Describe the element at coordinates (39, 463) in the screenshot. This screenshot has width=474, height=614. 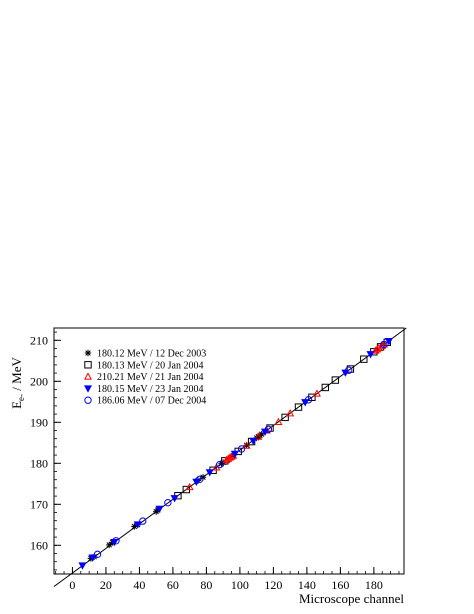
I see `y-tick-label: 180` at that location.